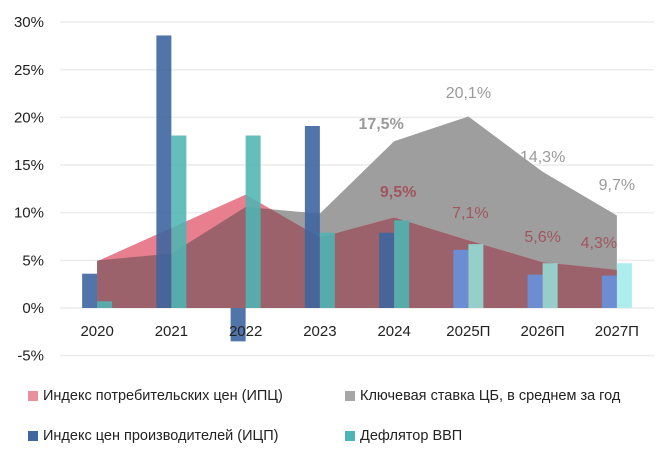 Image resolution: width=663 pixels, height=456 pixels. I want to click on legend-item-key-rate: Ключевая ставка ЦБ, в среднем за год, so click(482, 396).